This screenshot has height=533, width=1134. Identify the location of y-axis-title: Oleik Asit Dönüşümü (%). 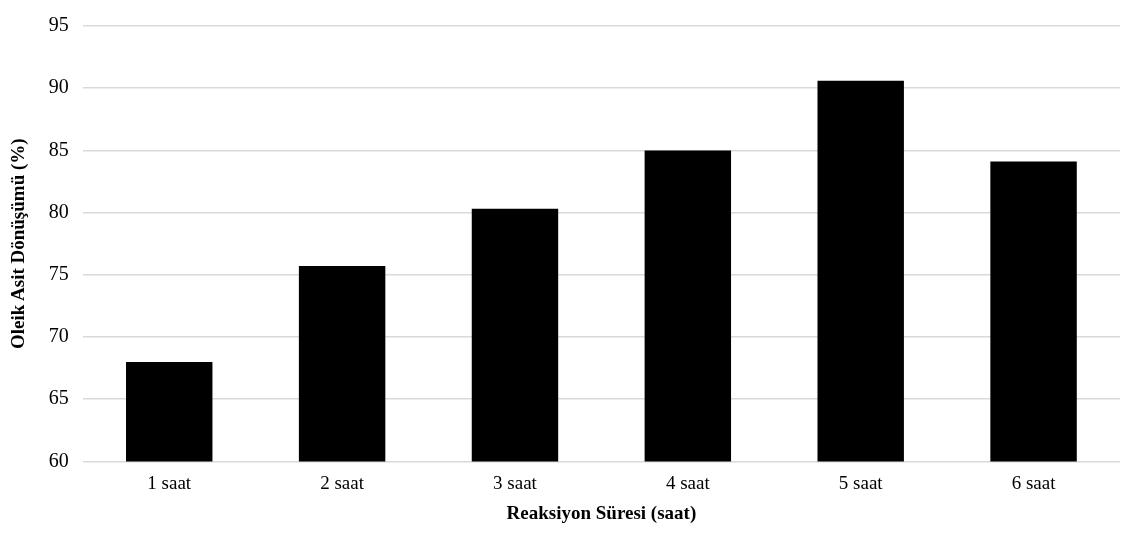
(18, 244).